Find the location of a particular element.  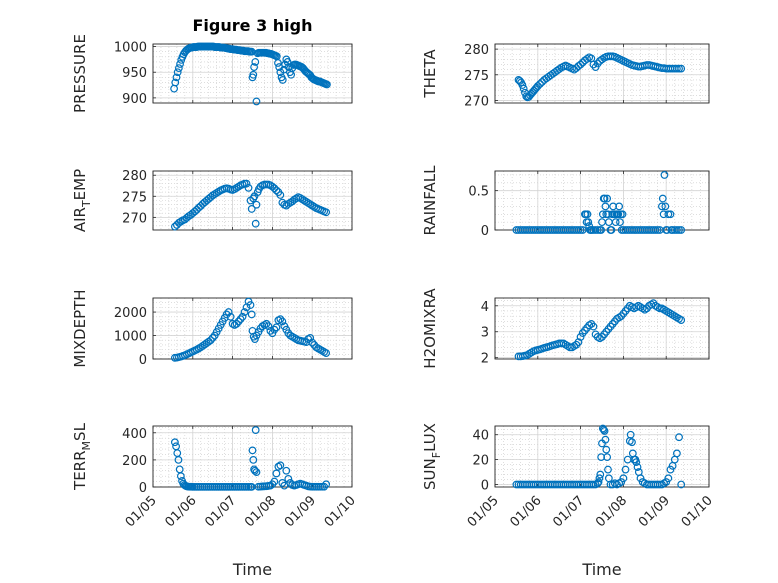

y-tick-label: 1000 is located at coordinates (130, 337).